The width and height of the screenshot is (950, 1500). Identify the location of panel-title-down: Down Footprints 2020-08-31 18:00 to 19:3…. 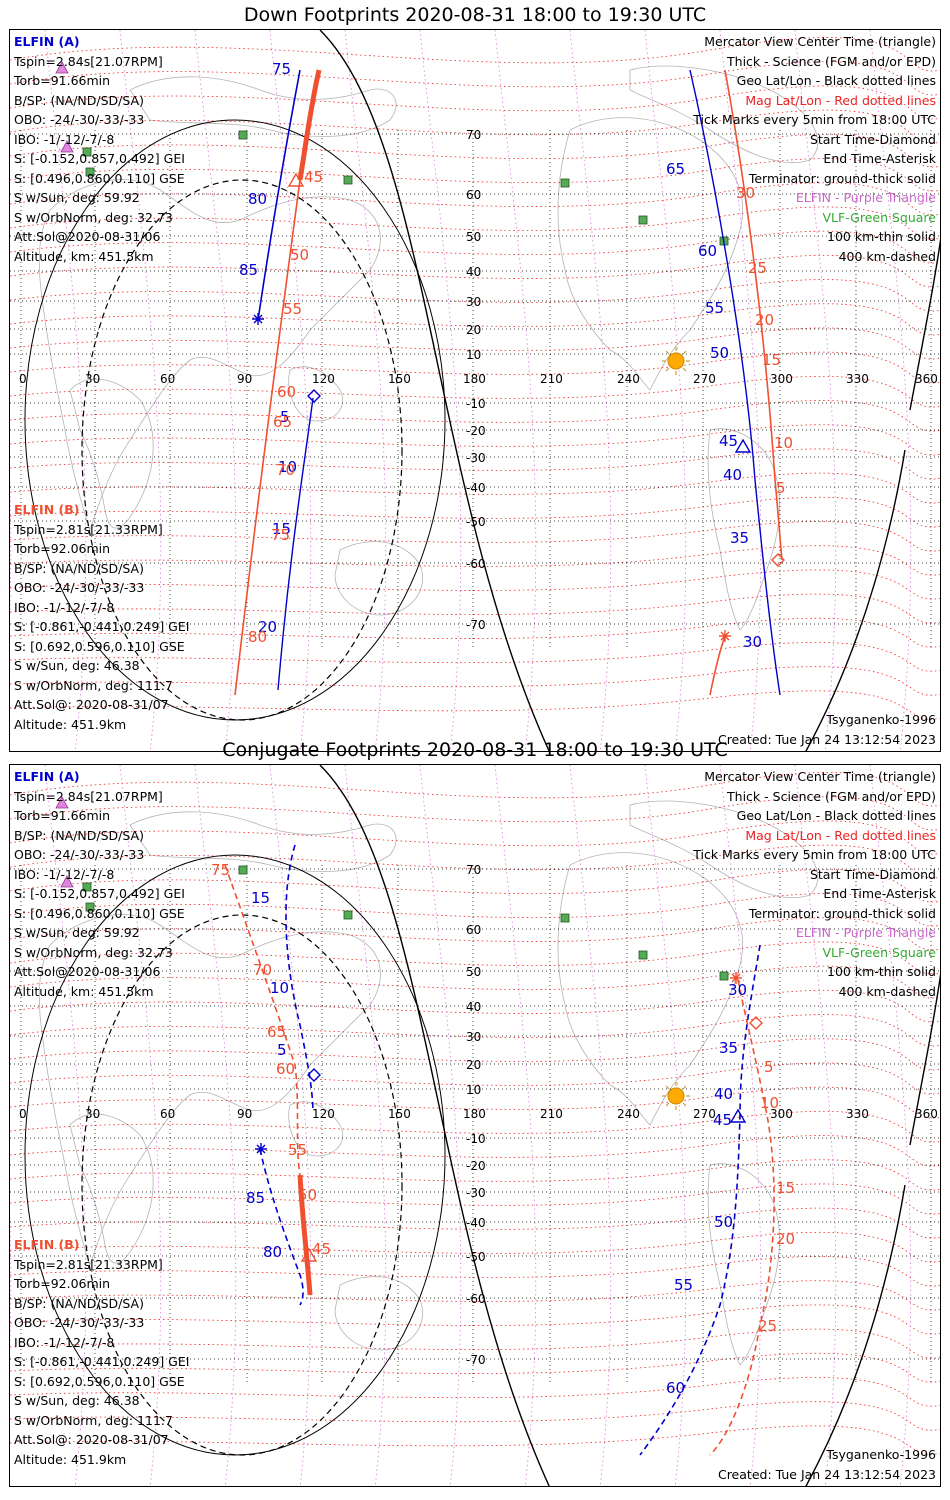
(475, 15).